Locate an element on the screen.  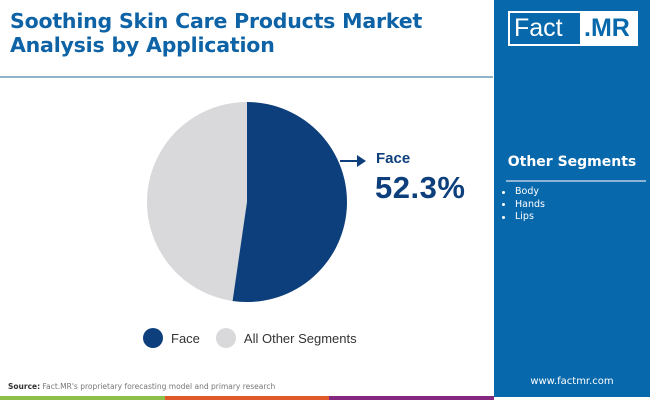
other-segments-list: Body Hands Lips is located at coordinates (523, 205).